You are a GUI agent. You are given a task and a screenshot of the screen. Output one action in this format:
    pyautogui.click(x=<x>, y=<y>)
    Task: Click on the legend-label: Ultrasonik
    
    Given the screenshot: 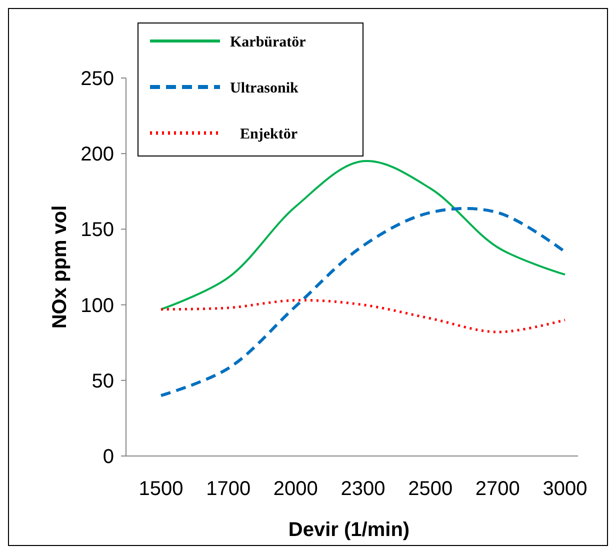 What is the action you would take?
    pyautogui.click(x=264, y=88)
    